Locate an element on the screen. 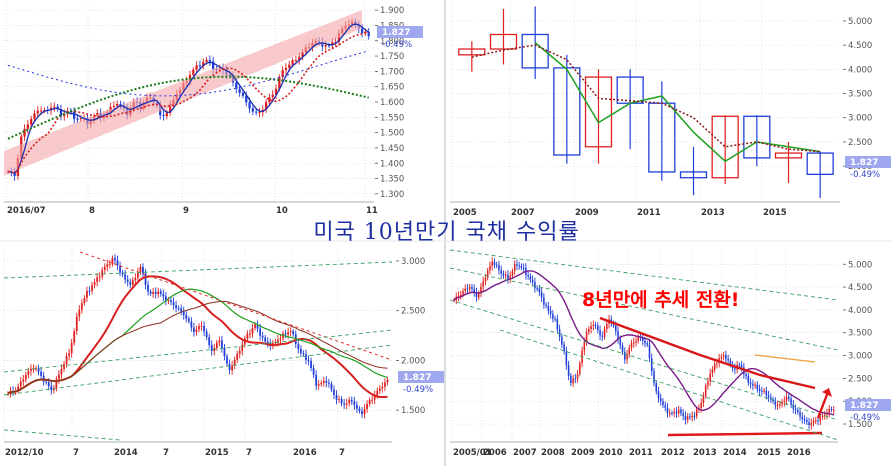 The height and width of the screenshot is (470, 893). x-tick-label: 2005/01 is located at coordinates (472, 453).